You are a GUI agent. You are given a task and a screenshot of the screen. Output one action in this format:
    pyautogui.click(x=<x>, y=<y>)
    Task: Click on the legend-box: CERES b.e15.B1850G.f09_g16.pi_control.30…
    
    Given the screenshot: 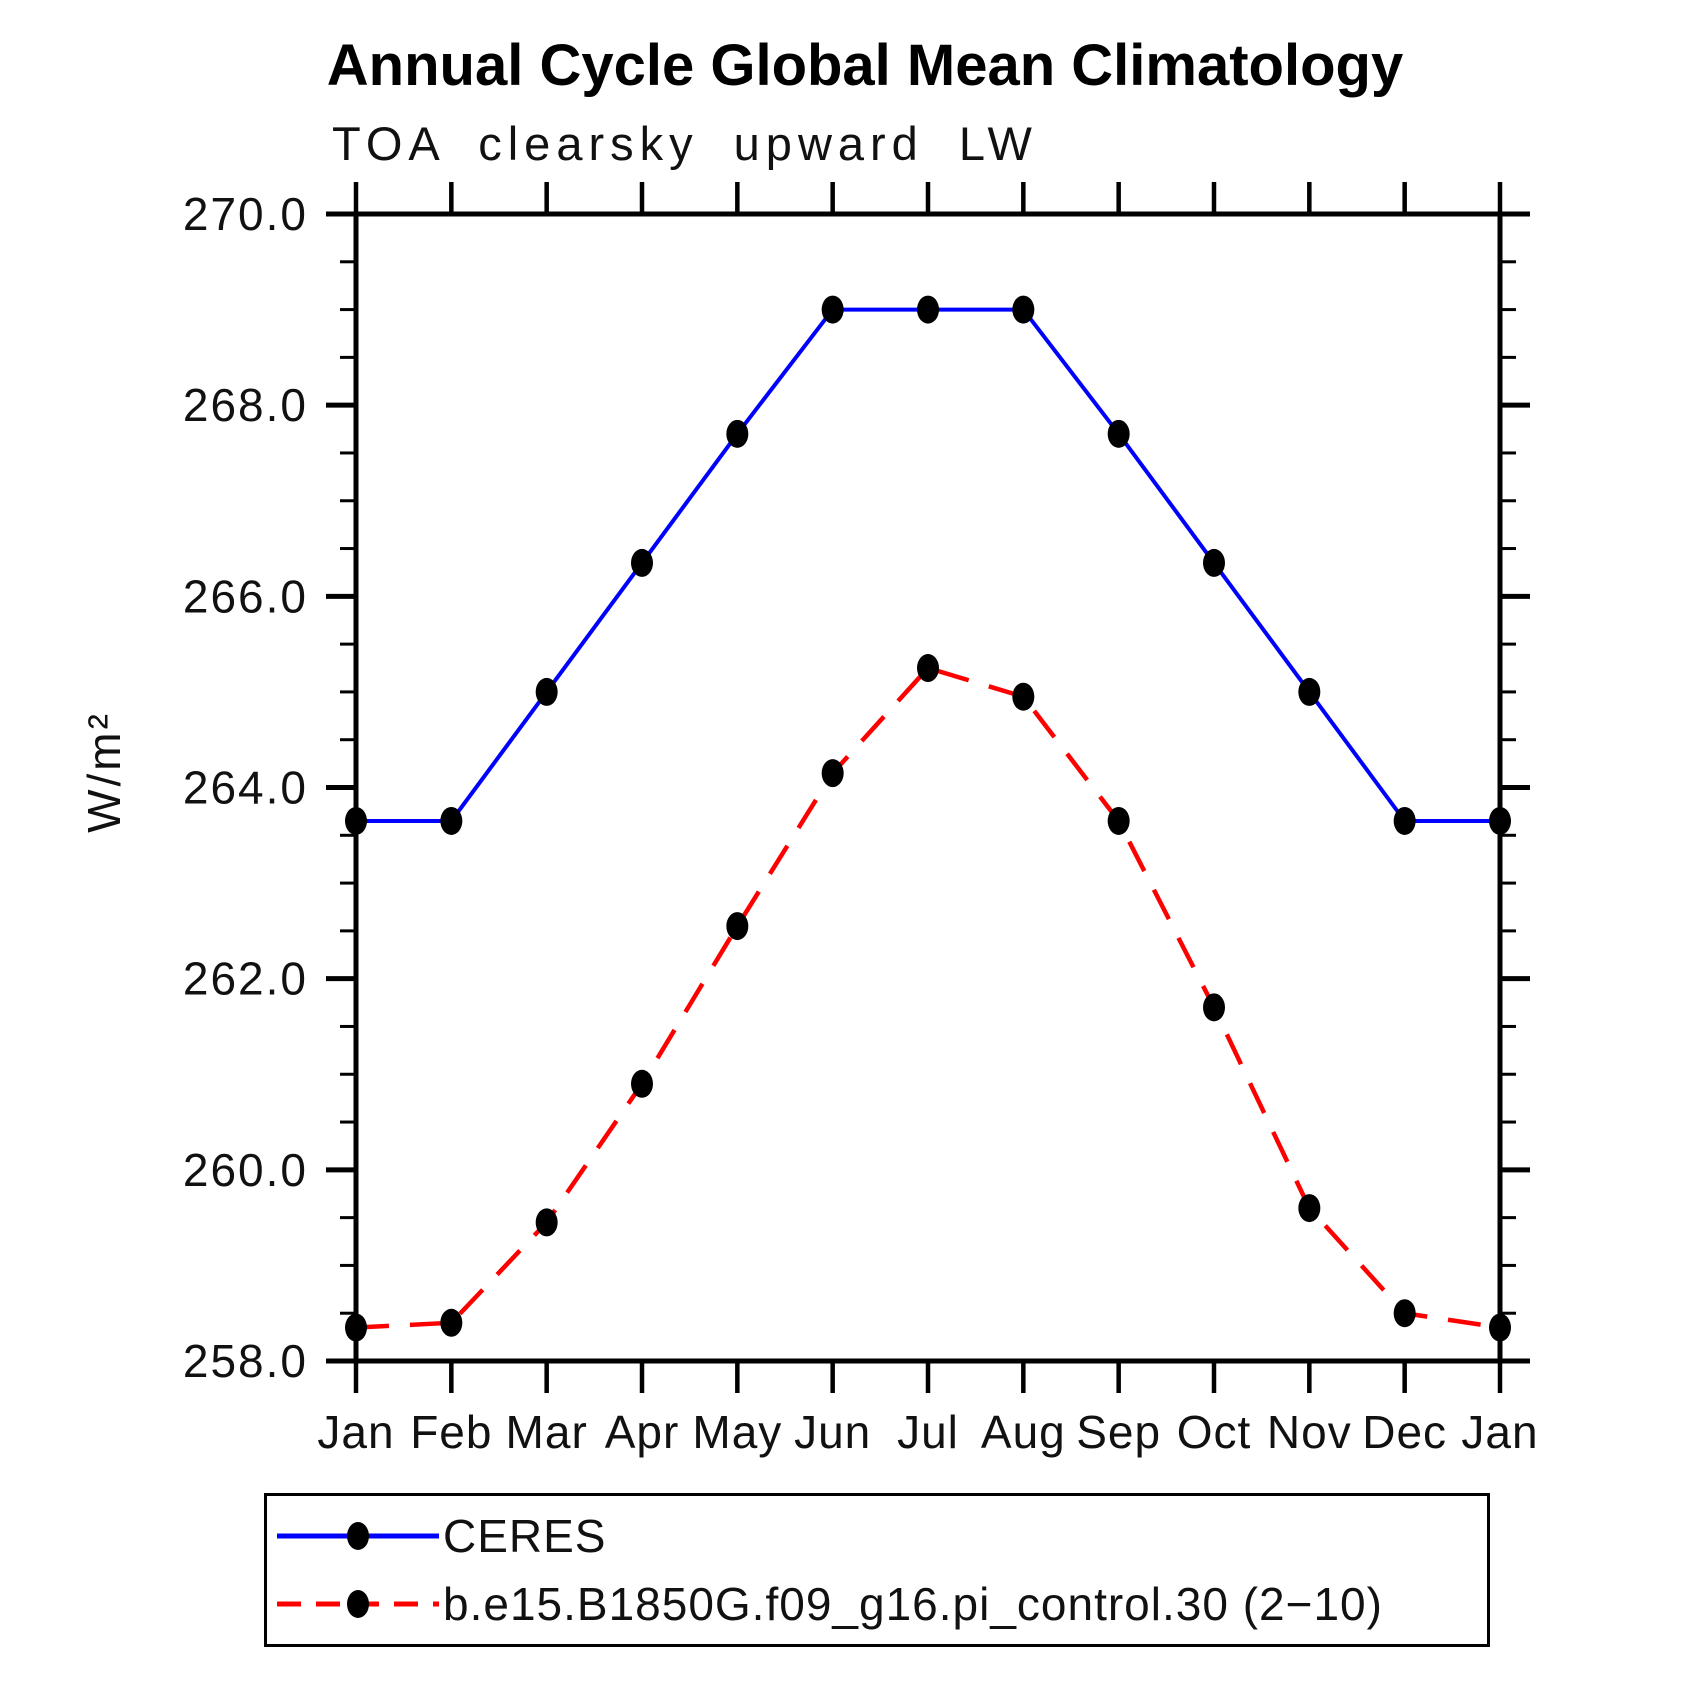 What is the action you would take?
    pyautogui.click(x=877, y=1570)
    